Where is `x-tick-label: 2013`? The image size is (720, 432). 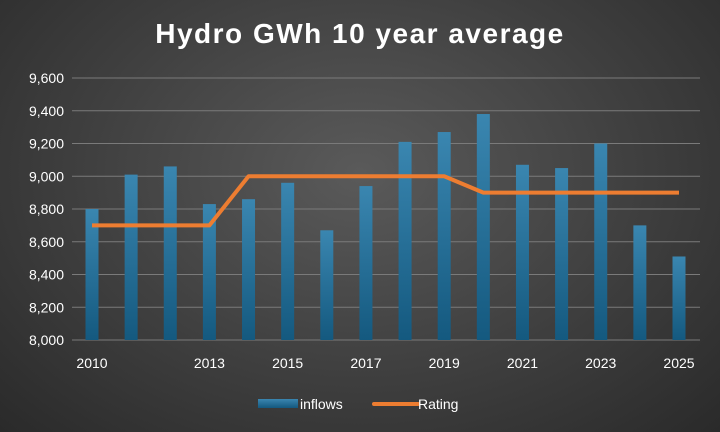 x-tick-label: 2013 is located at coordinates (209, 363).